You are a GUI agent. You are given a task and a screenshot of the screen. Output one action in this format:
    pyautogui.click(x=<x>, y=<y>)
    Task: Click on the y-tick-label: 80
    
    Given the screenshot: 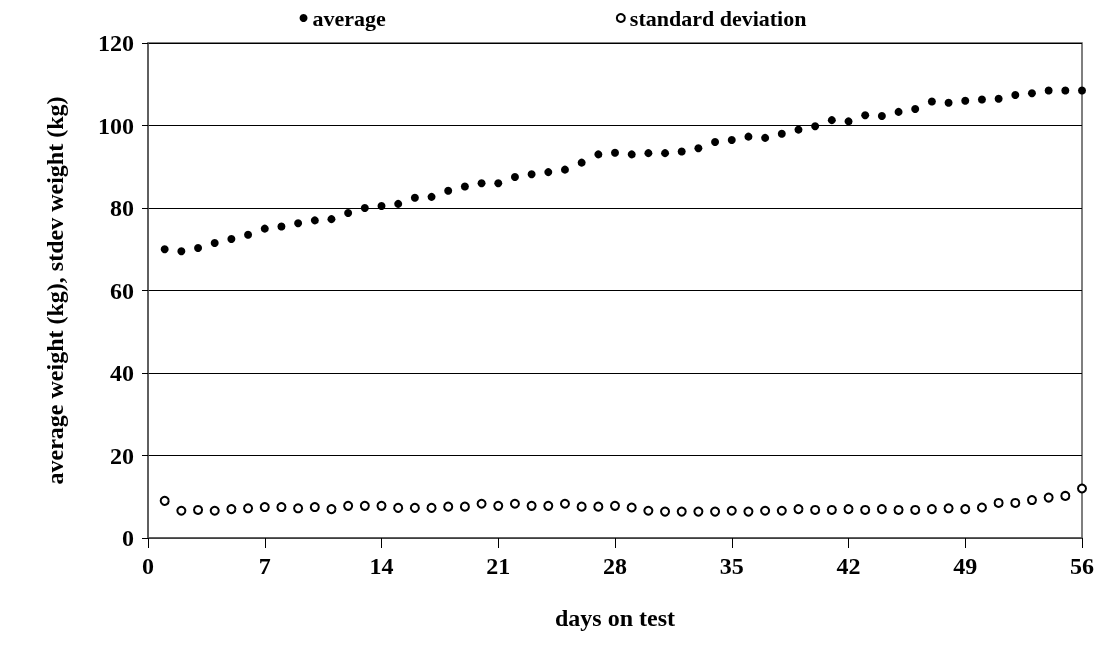 What is the action you would take?
    pyautogui.click(x=122, y=208)
    